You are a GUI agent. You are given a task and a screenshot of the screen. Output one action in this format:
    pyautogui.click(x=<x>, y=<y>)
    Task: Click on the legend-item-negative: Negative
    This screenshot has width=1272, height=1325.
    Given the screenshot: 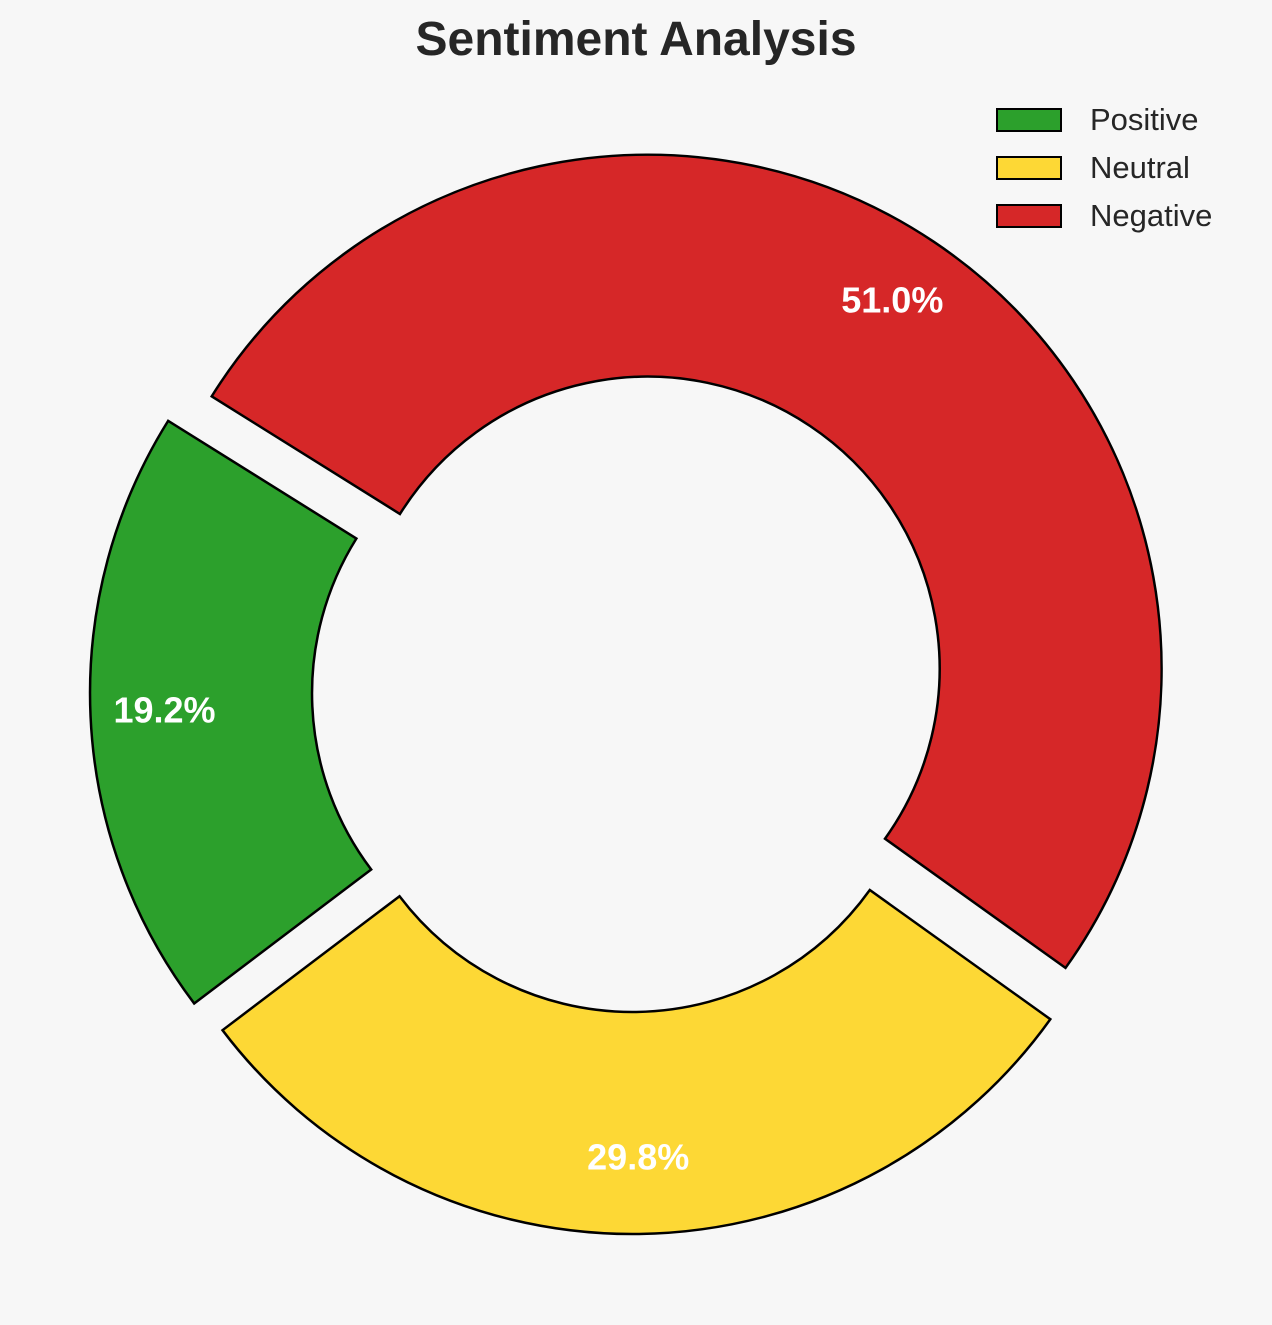 What is the action you would take?
    pyautogui.click(x=1104, y=216)
    